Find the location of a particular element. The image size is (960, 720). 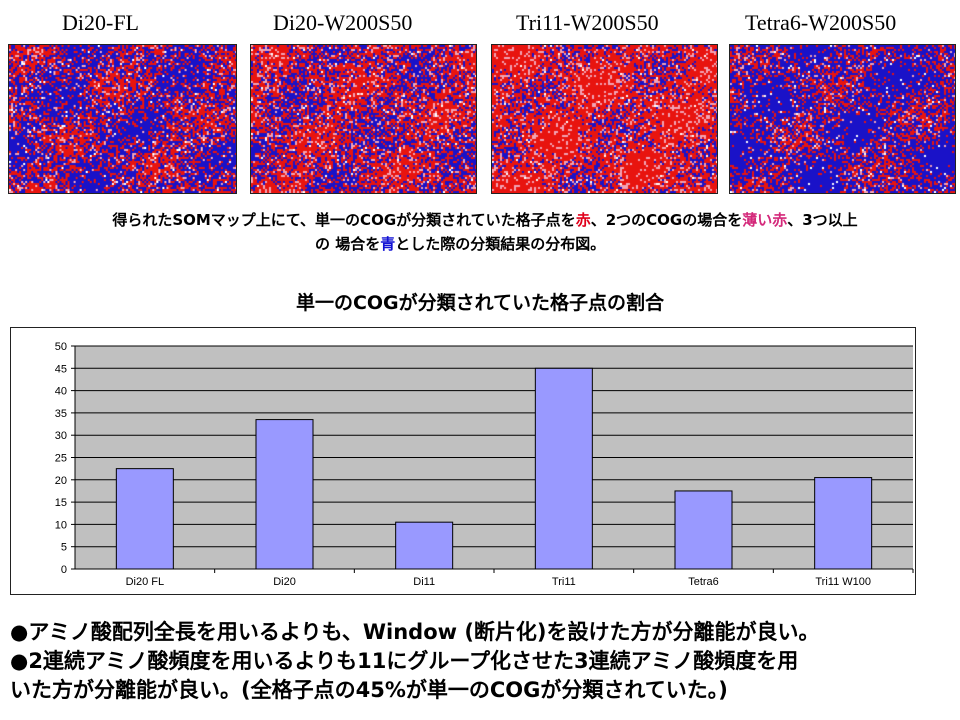

caption-text: の 場合を is located at coordinates (348, 244).